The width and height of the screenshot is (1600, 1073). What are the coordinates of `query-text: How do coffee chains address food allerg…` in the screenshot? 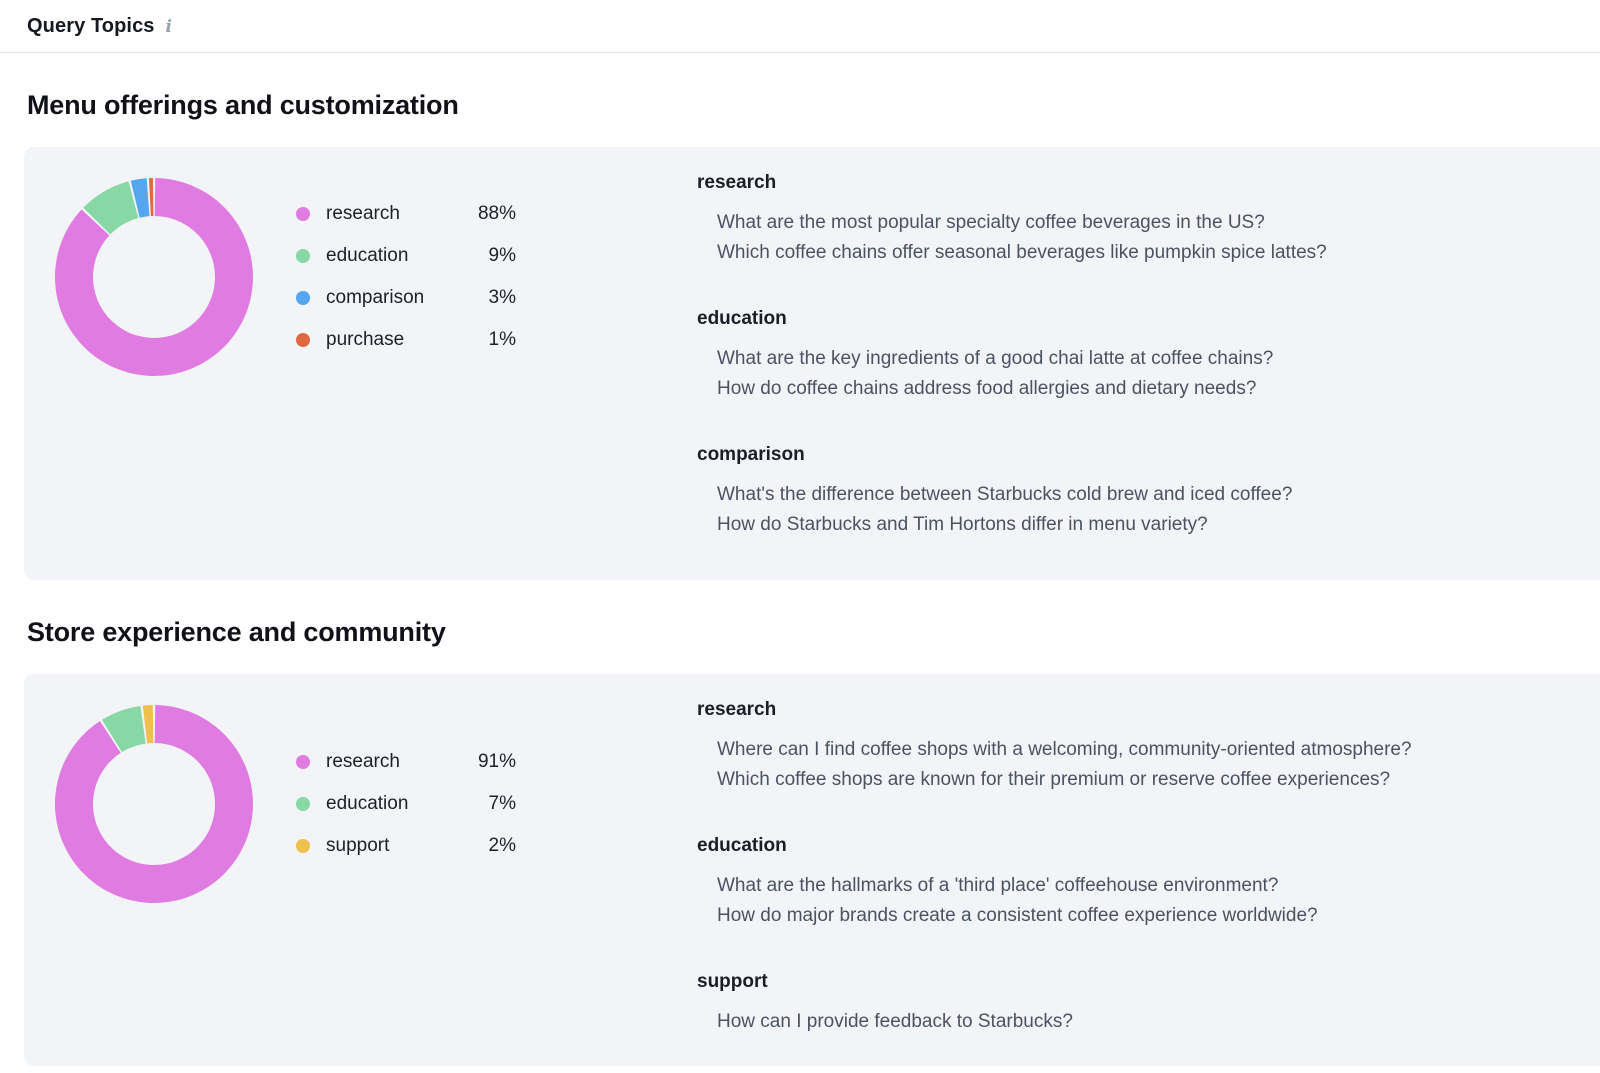 It's located at (987, 388).